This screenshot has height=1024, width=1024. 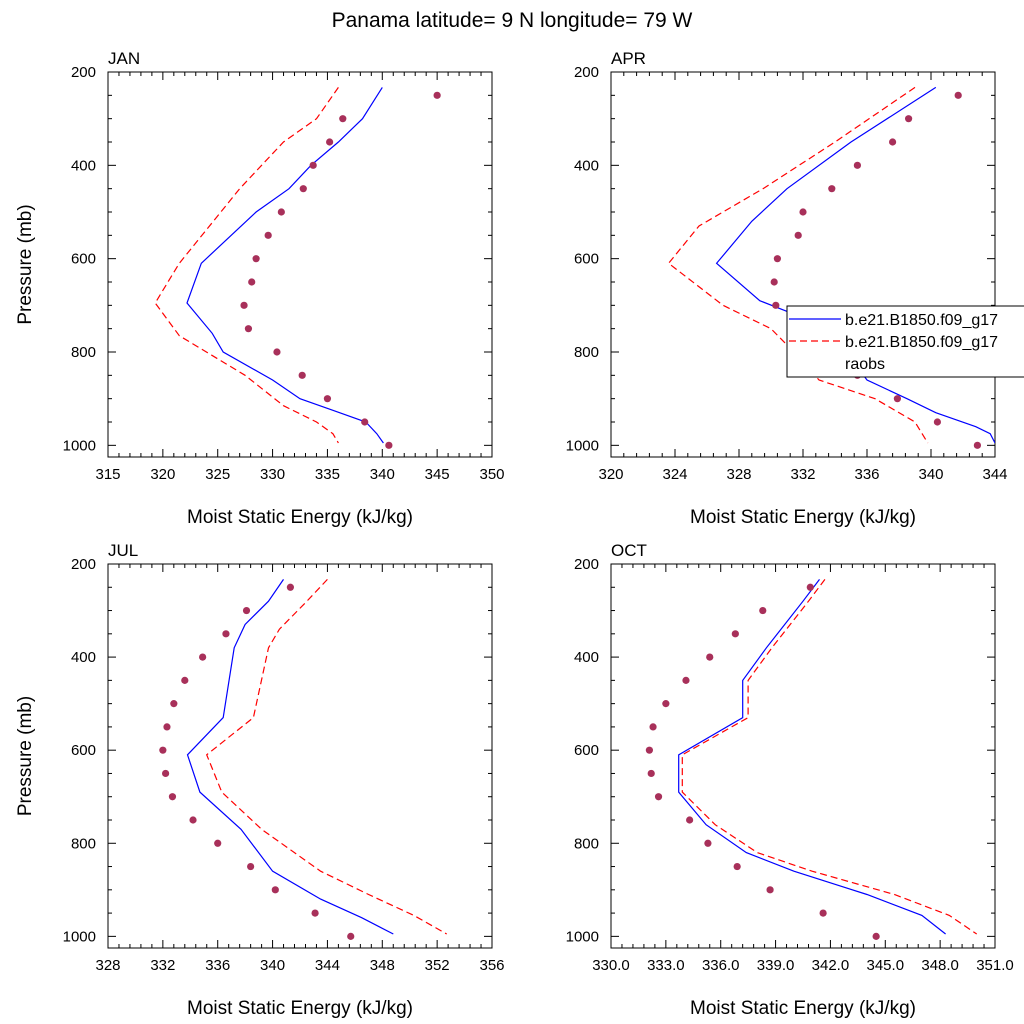 I want to click on x-tick-label: 328, so click(x=738, y=474).